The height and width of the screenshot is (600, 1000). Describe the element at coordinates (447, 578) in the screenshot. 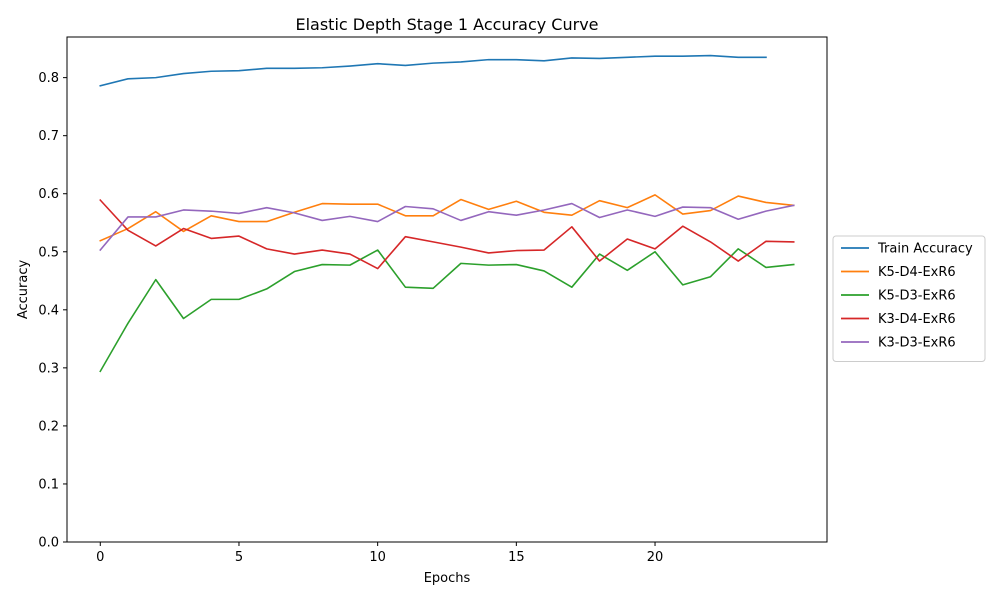

I see `x-axis-label: Epochs` at that location.